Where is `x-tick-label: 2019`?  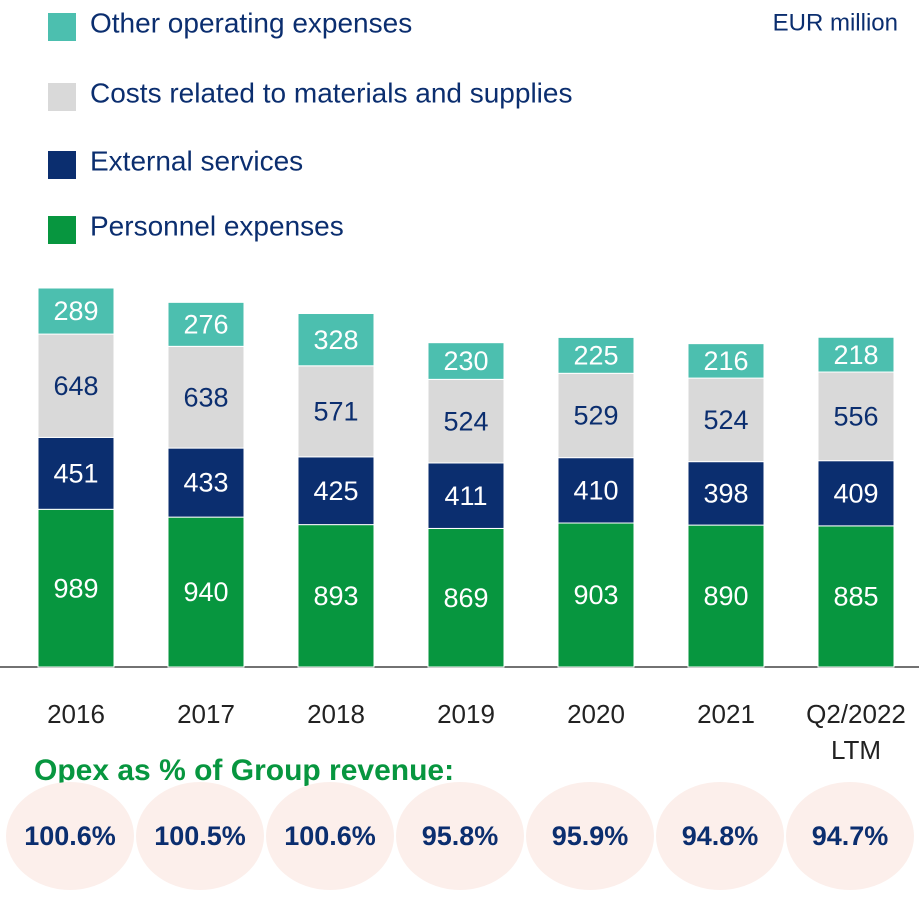 x-tick-label: 2019 is located at coordinates (466, 714).